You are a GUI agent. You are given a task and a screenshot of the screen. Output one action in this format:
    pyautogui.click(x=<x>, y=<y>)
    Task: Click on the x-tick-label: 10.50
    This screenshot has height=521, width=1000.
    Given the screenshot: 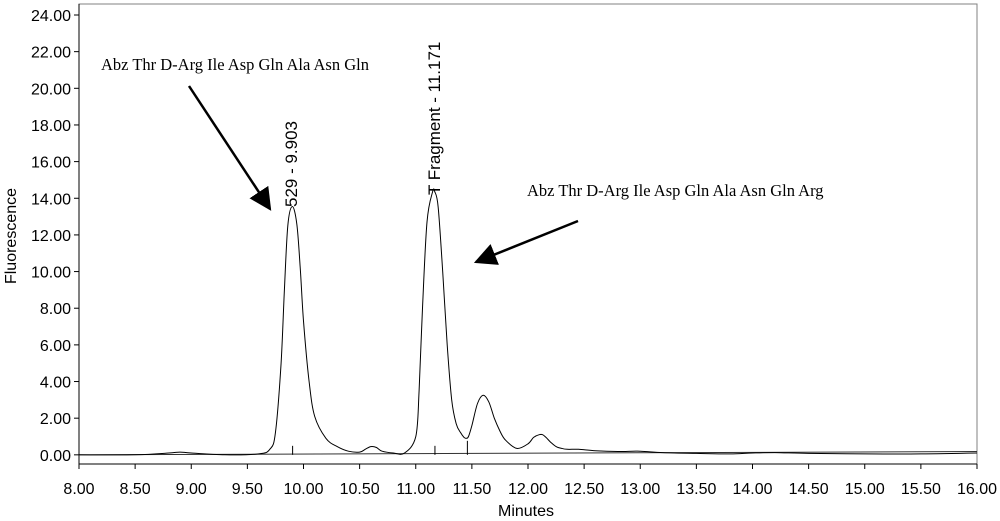 What is the action you would take?
    pyautogui.click(x=360, y=489)
    